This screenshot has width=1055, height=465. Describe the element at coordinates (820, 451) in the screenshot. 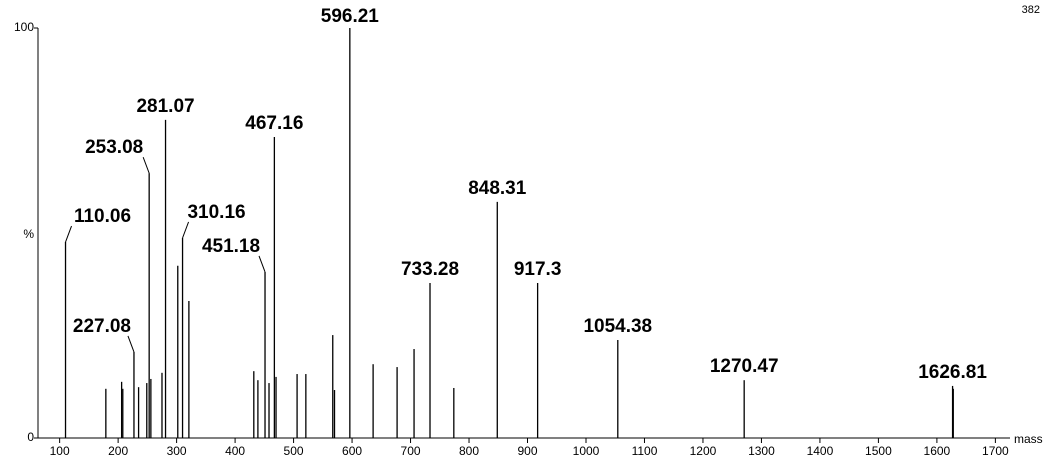

I see `x-tick-label: 1400` at that location.